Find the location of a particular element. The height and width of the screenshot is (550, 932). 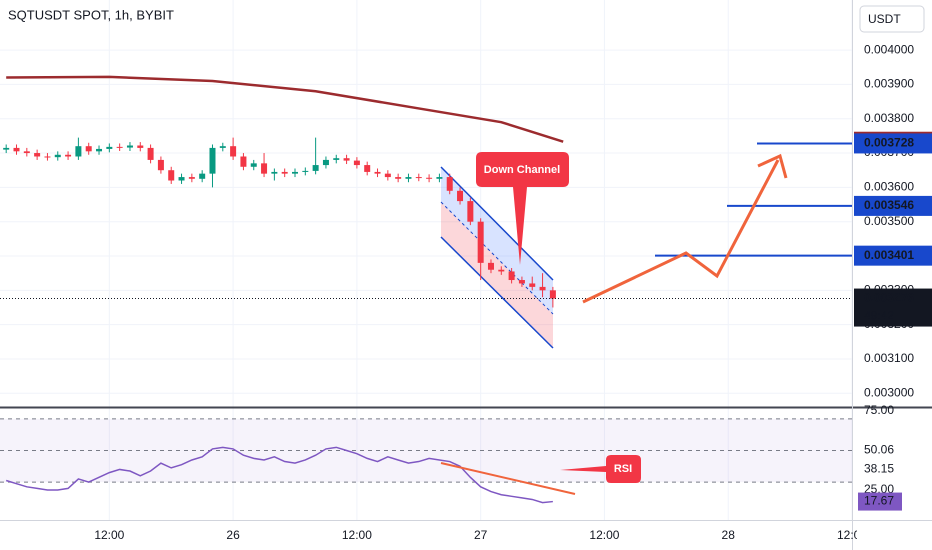

y-tick-label: 0.003000 is located at coordinates (889, 392).